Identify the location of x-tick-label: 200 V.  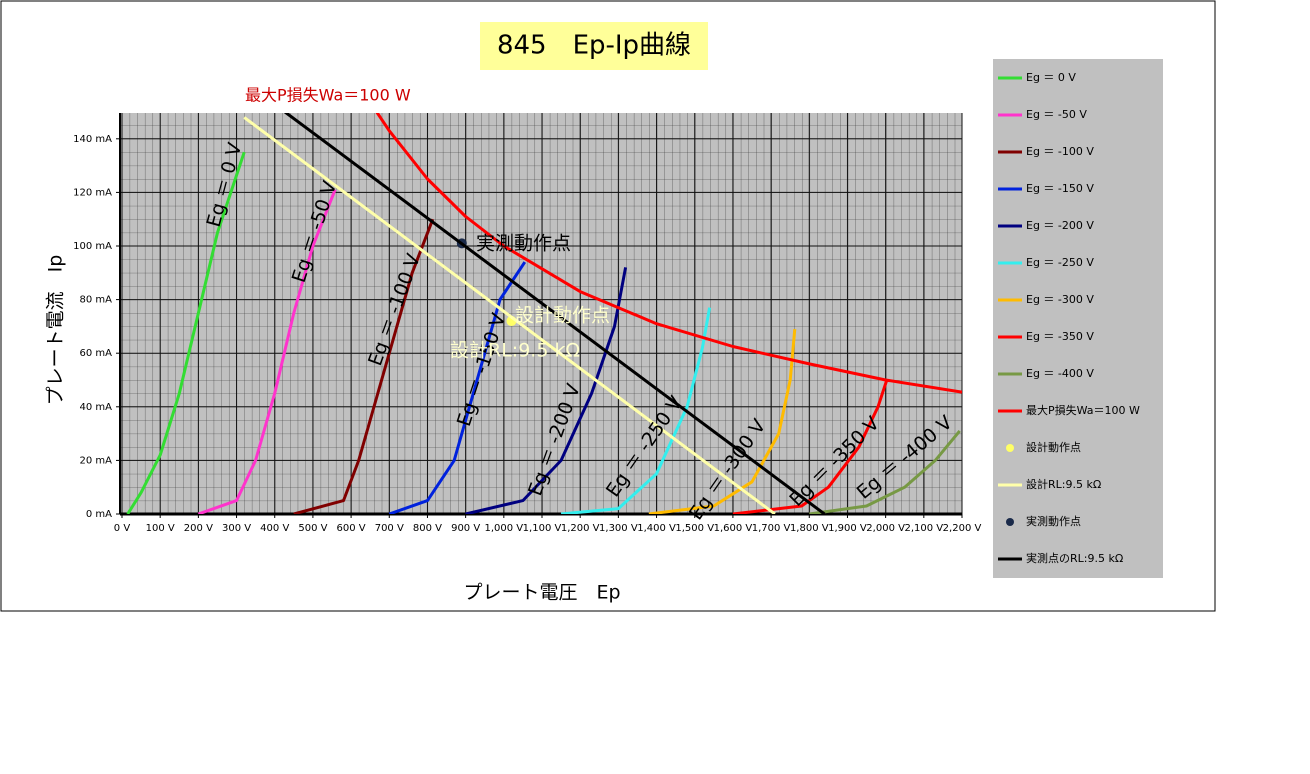
(198, 528).